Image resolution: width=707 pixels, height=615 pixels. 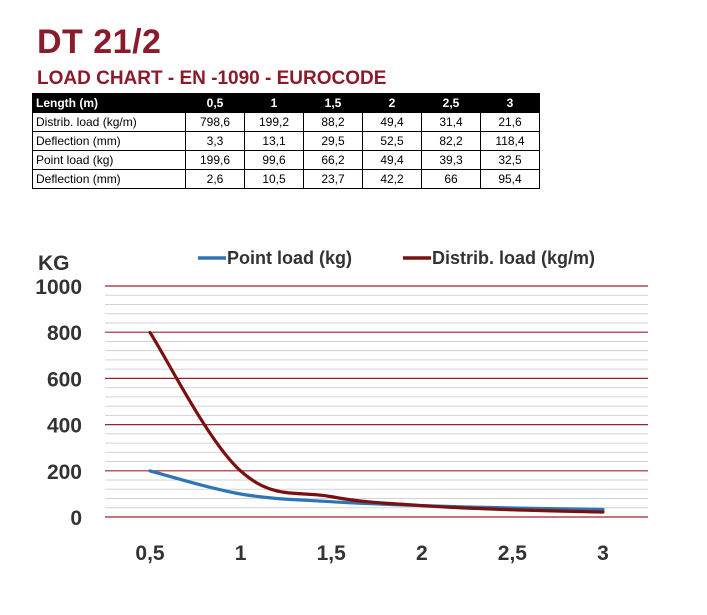 What do you see at coordinates (333, 122) in the screenshot?
I see `table-cell: 88,2` at bounding box center [333, 122].